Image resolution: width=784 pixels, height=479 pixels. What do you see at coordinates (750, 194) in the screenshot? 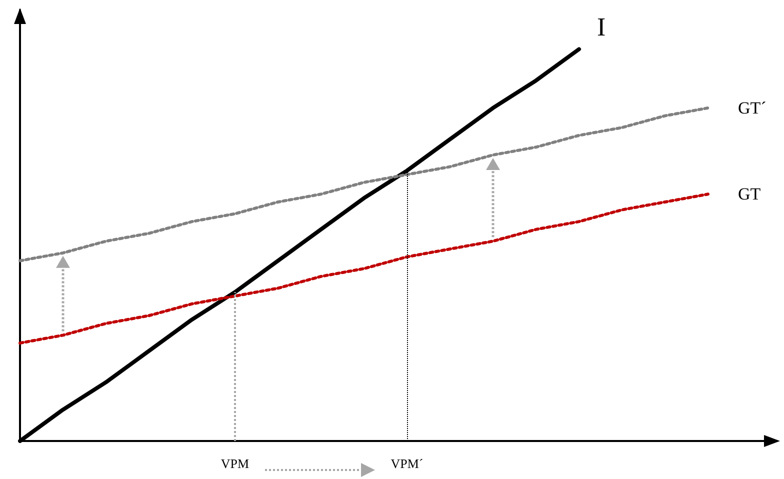
I see `series-label: GT` at bounding box center [750, 194].